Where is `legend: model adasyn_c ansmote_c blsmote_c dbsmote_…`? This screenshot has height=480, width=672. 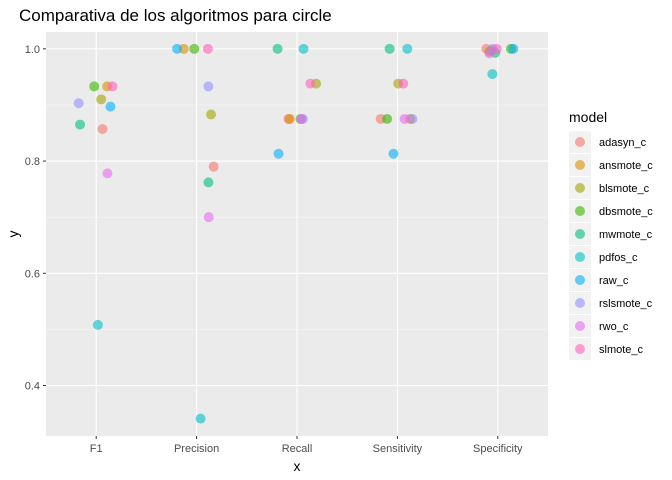 legend: model adasyn_c ansmote_c blsmote_c dbsmote_… is located at coordinates (611, 234).